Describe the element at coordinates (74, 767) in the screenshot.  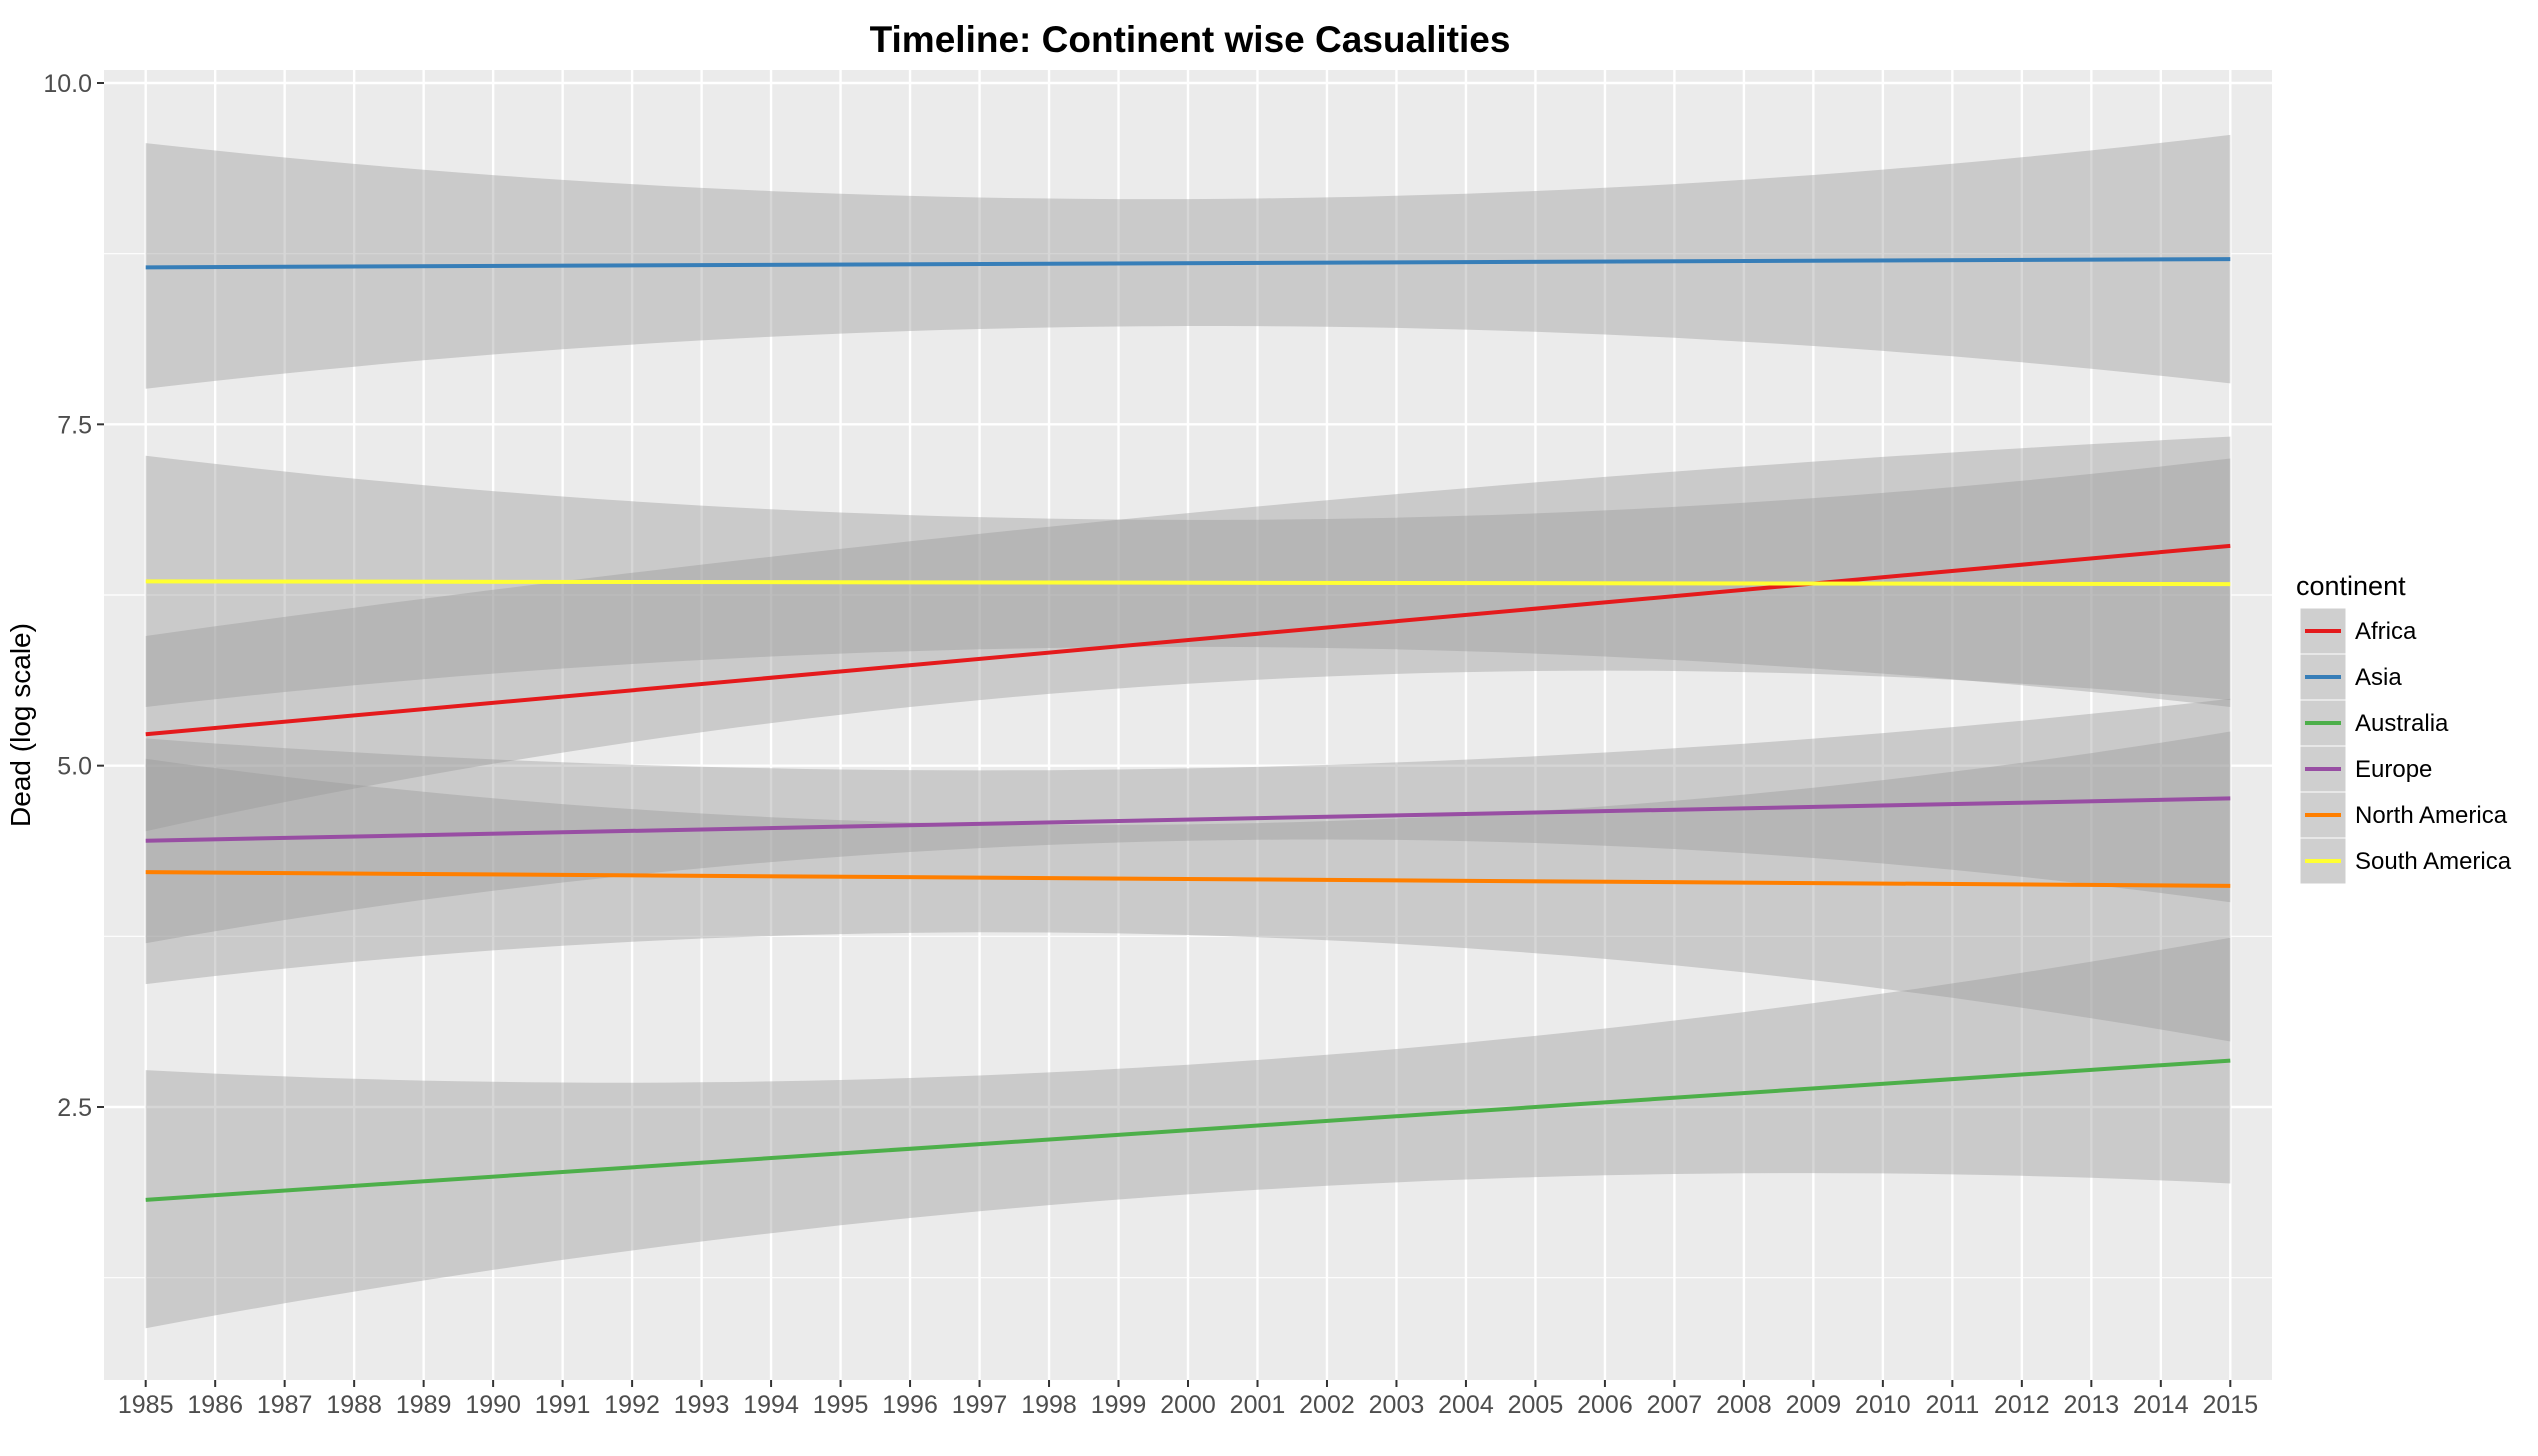
I see `y-tick-label: 5.0` at that location.